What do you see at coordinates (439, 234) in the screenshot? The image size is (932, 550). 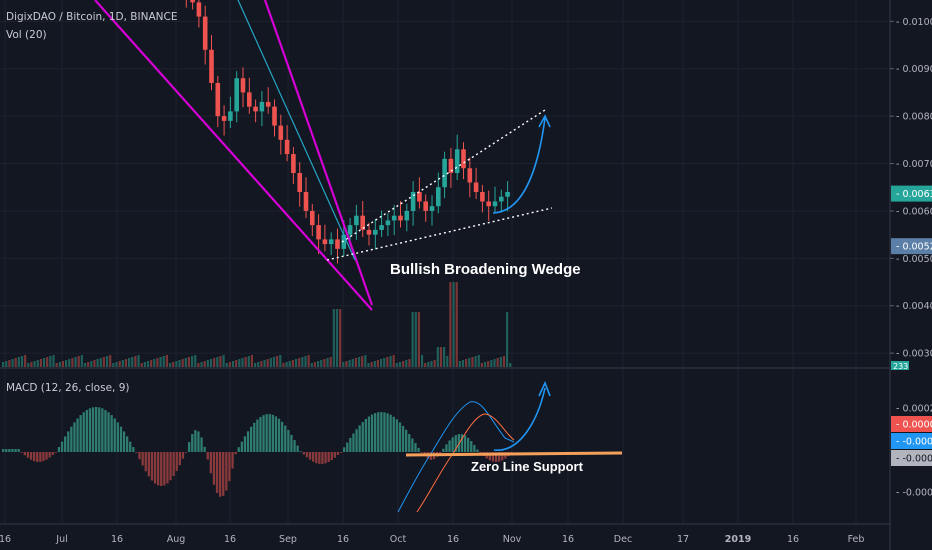 I see `broadening-lower-line` at bounding box center [439, 234].